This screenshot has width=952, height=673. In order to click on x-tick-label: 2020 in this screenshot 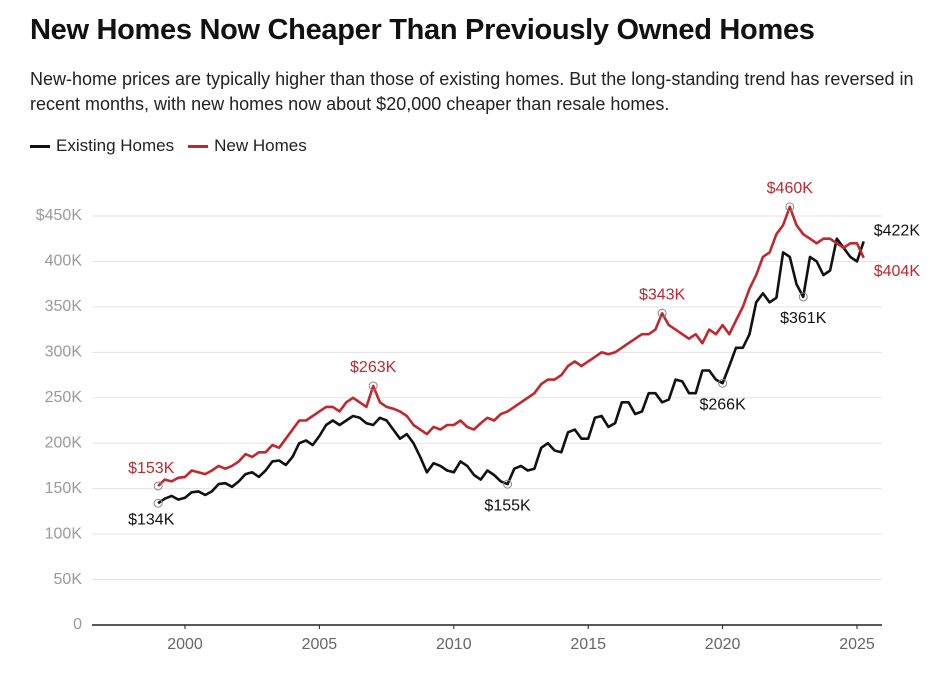, I will do `click(723, 644)`.